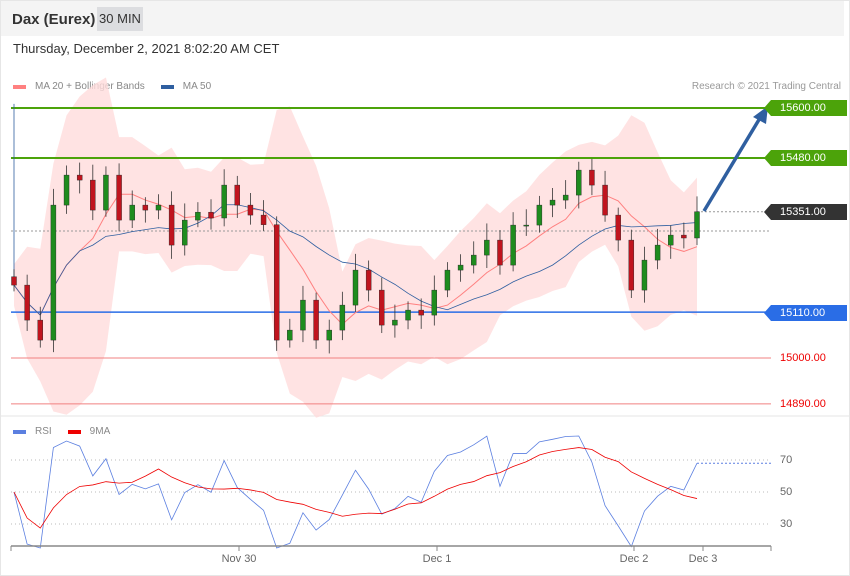 The width and height of the screenshot is (850, 576). Describe the element at coordinates (355, 488) in the screenshot. I see `rsi-ma9-line` at that location.